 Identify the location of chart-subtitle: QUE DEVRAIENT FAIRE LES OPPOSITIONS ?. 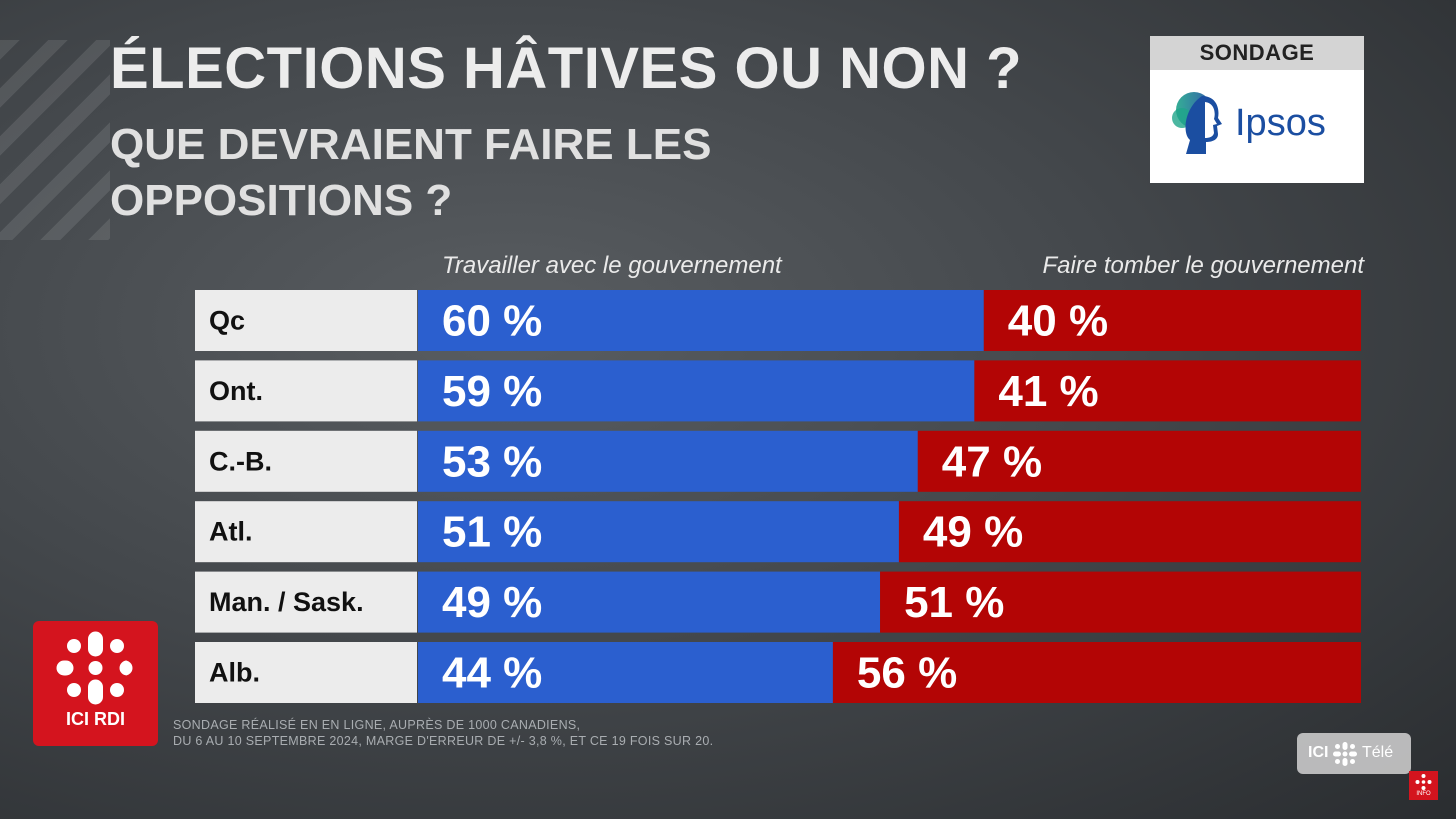
(411, 172).